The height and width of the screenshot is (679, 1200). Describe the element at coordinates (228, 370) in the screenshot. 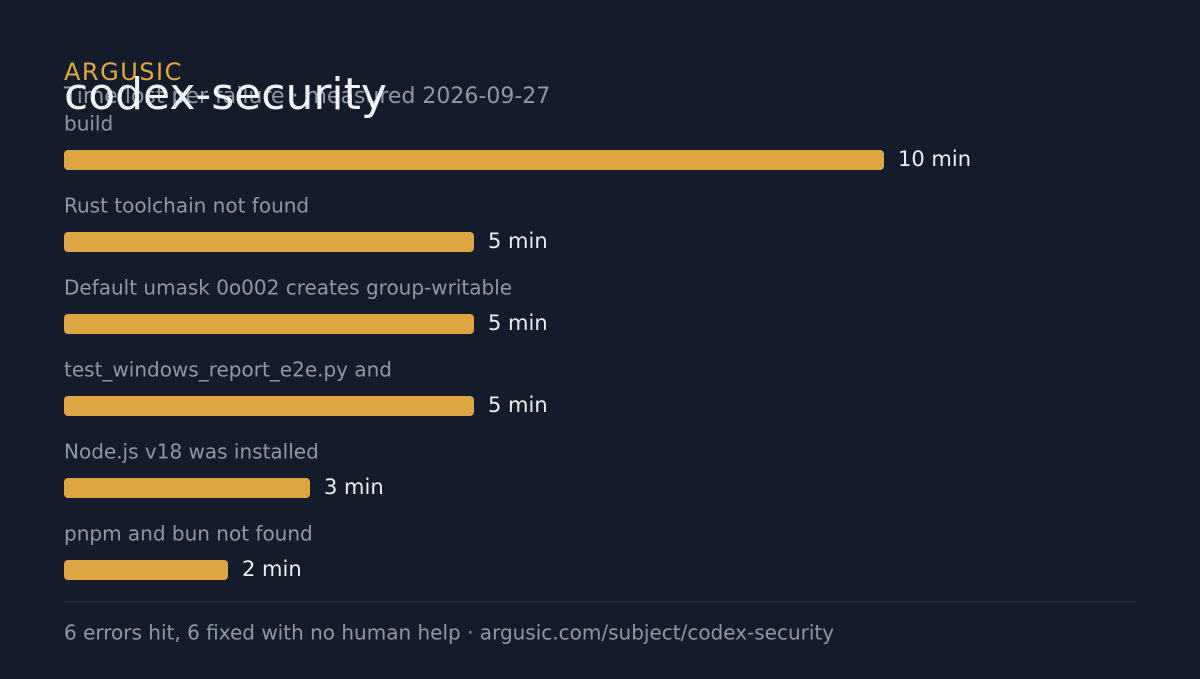

I see `category-label: test_windows_report_e2e.py and` at that location.